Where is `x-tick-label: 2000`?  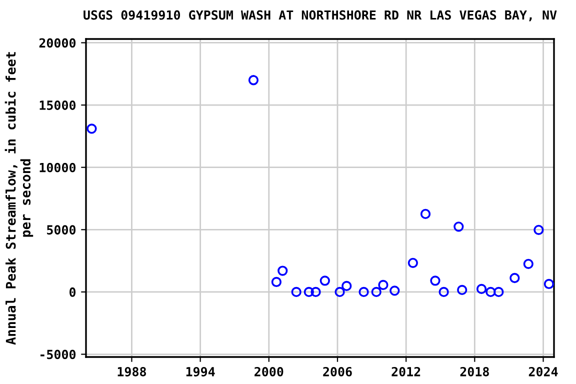 x-tick-label: 2000 is located at coordinates (269, 371).